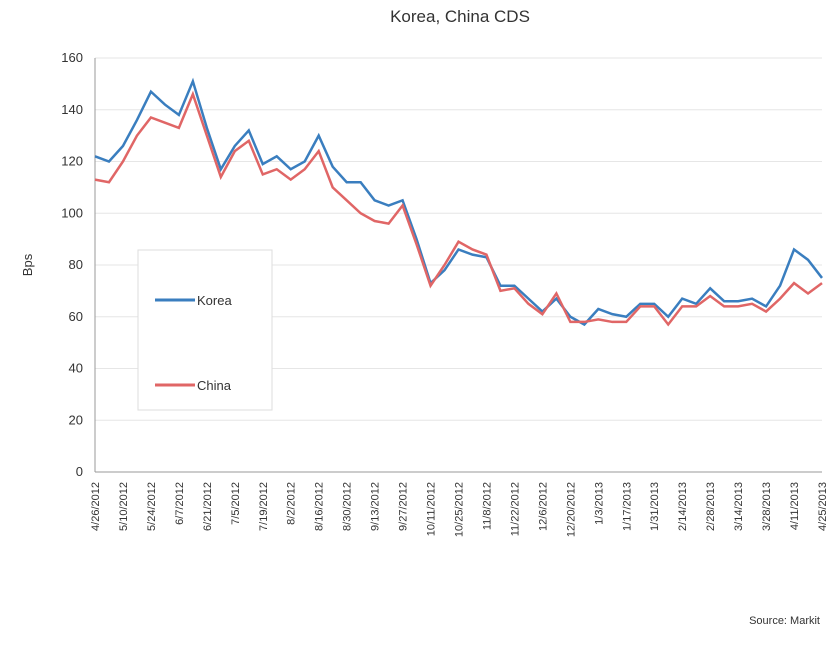 Image resolution: width=840 pixels, height=657 pixels. What do you see at coordinates (599, 503) in the screenshot?
I see `x-tick-label: 1/3/2013` at bounding box center [599, 503].